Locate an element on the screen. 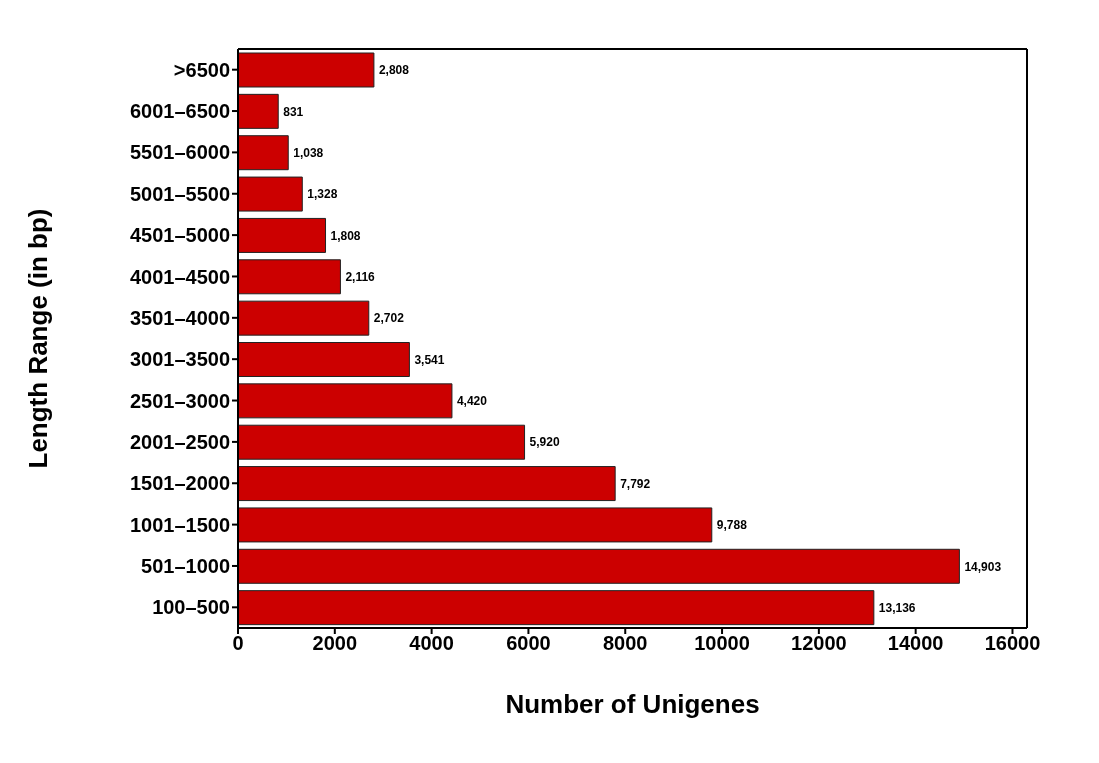 This screenshot has width=1099, height=763. data-label: 1,328 is located at coordinates (322, 194).